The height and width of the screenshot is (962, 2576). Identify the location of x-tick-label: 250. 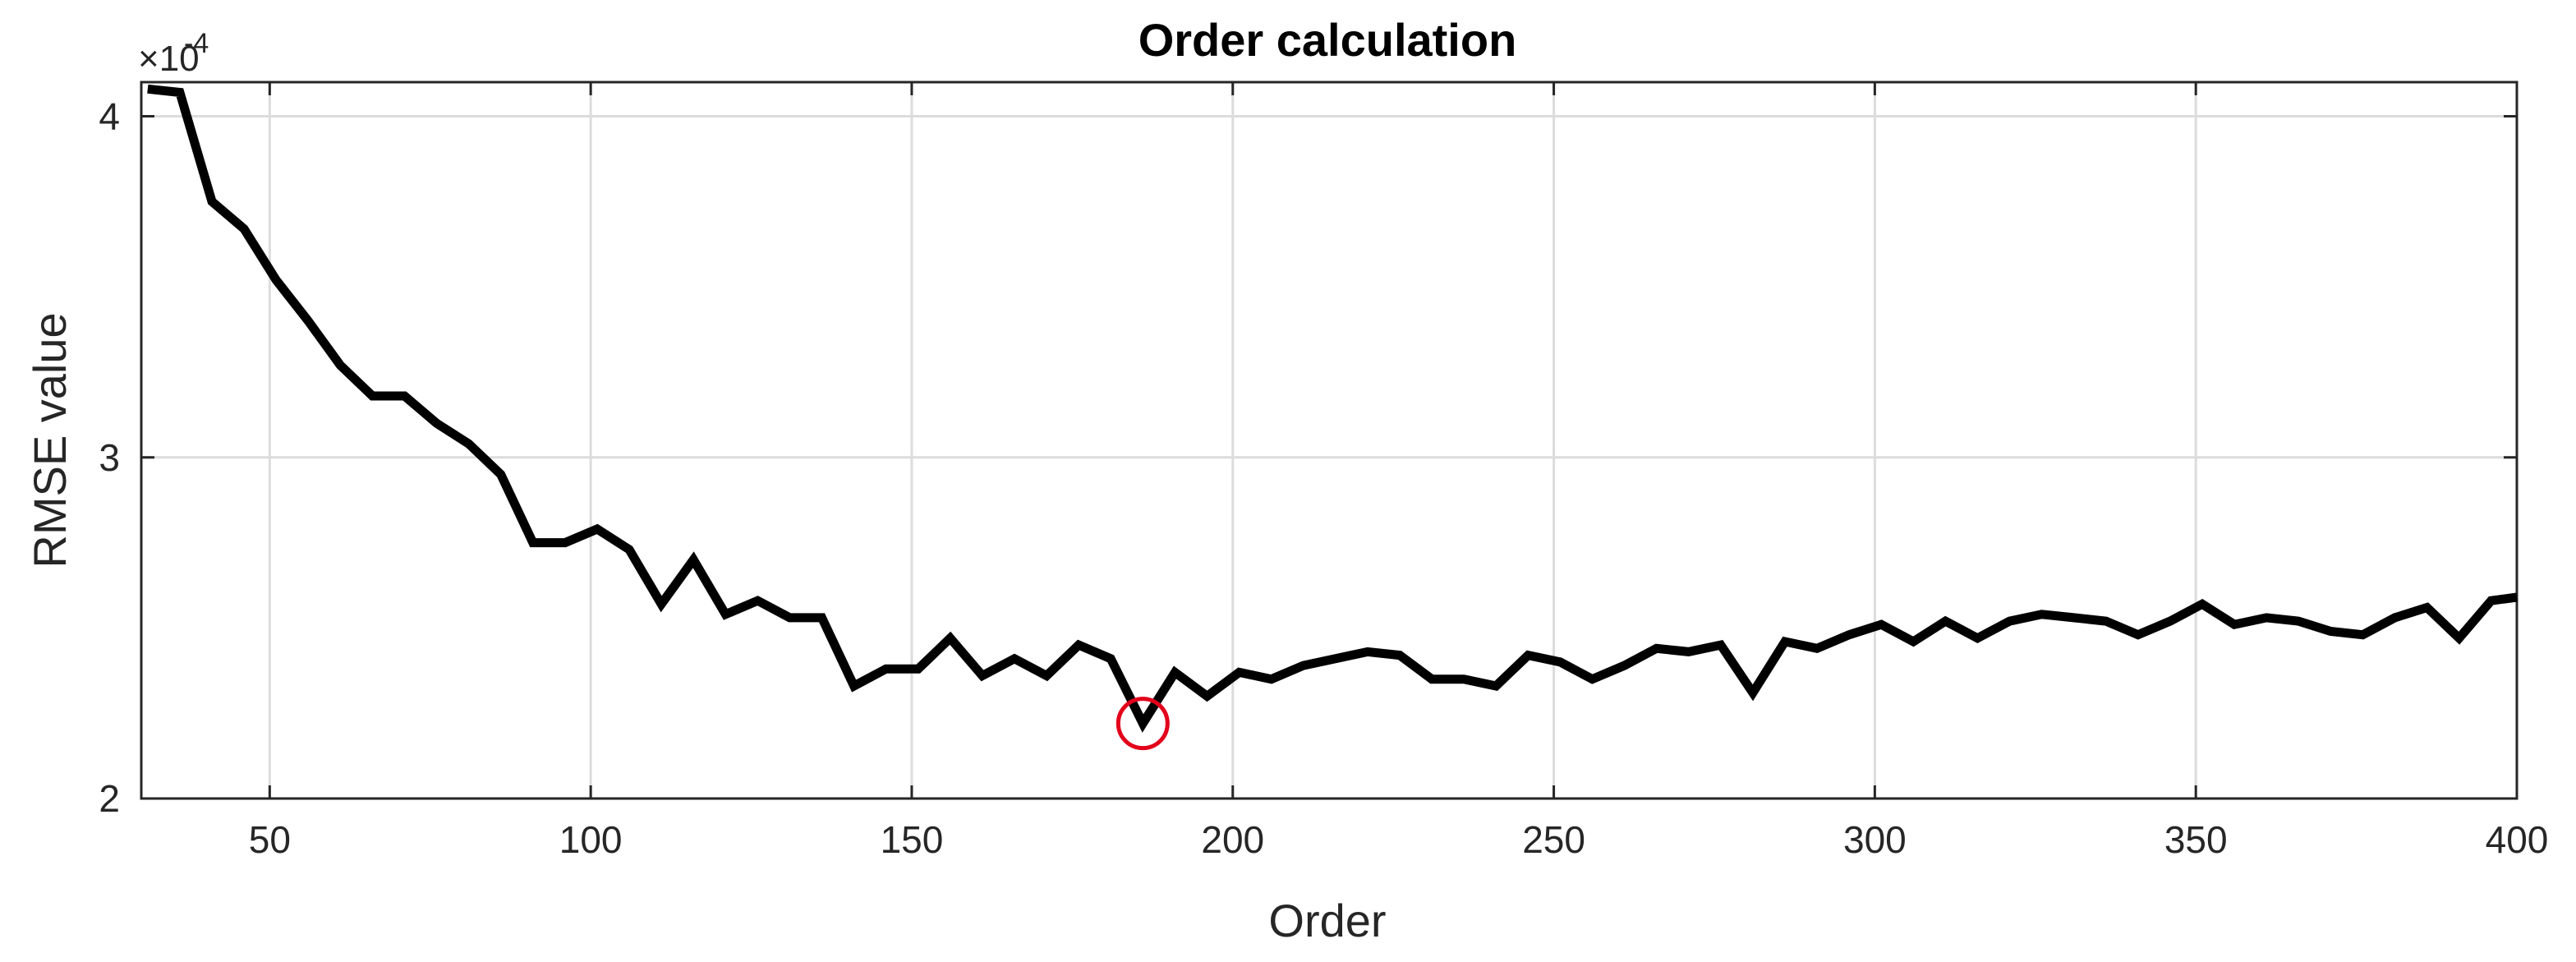
(1553, 839).